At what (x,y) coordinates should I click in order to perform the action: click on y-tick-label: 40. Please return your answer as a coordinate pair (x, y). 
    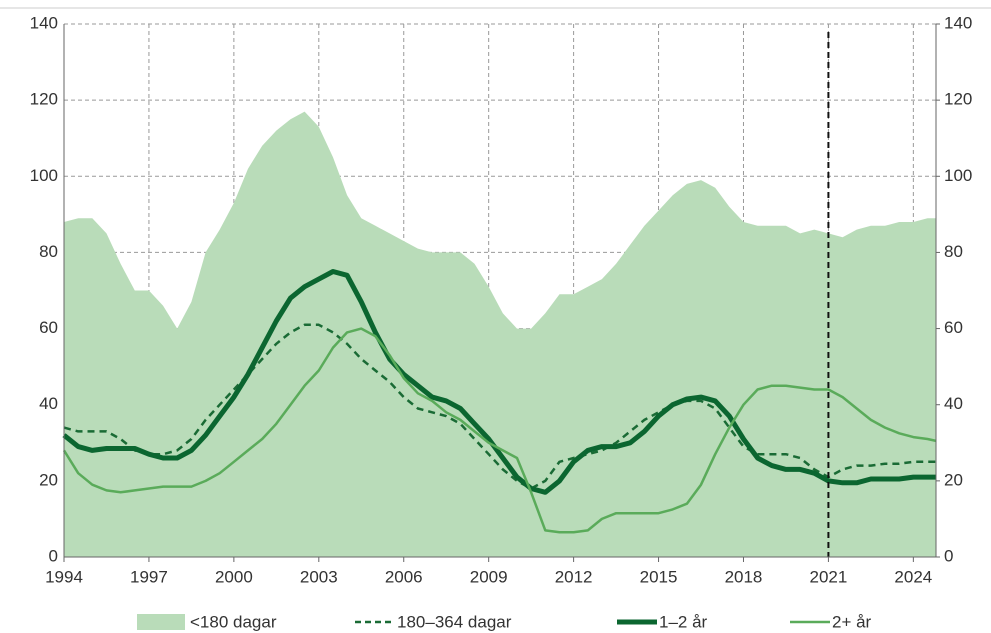
    Looking at the image, I should click on (48, 403).